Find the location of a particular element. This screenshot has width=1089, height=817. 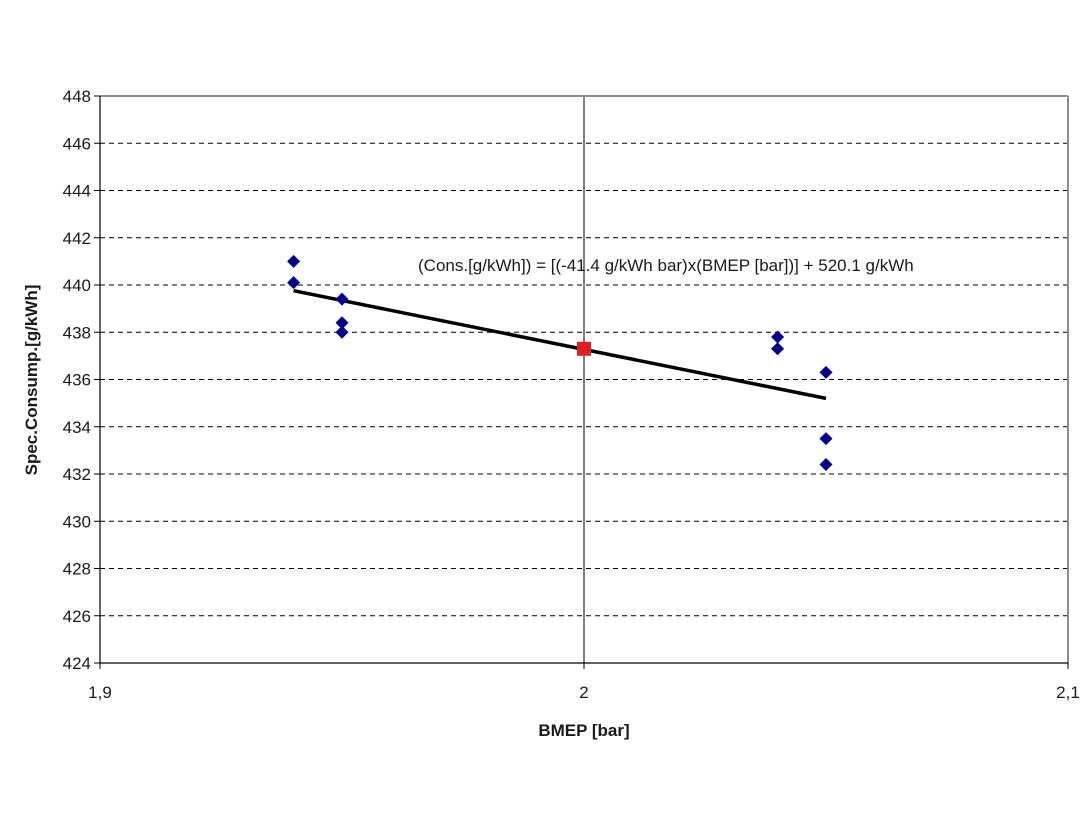

data-points is located at coordinates (560, 363).